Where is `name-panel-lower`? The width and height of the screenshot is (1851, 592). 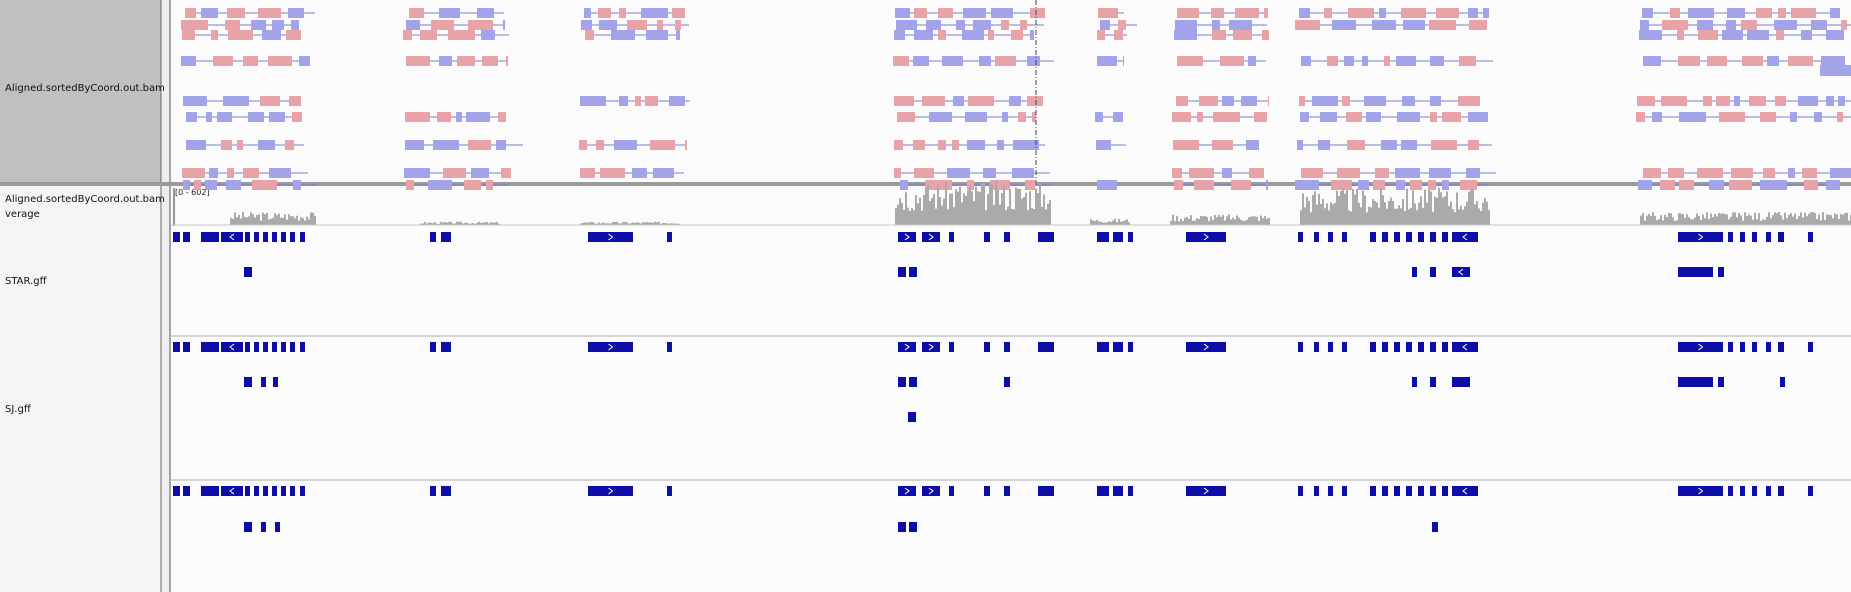 name-panel-lower is located at coordinates (80, 389).